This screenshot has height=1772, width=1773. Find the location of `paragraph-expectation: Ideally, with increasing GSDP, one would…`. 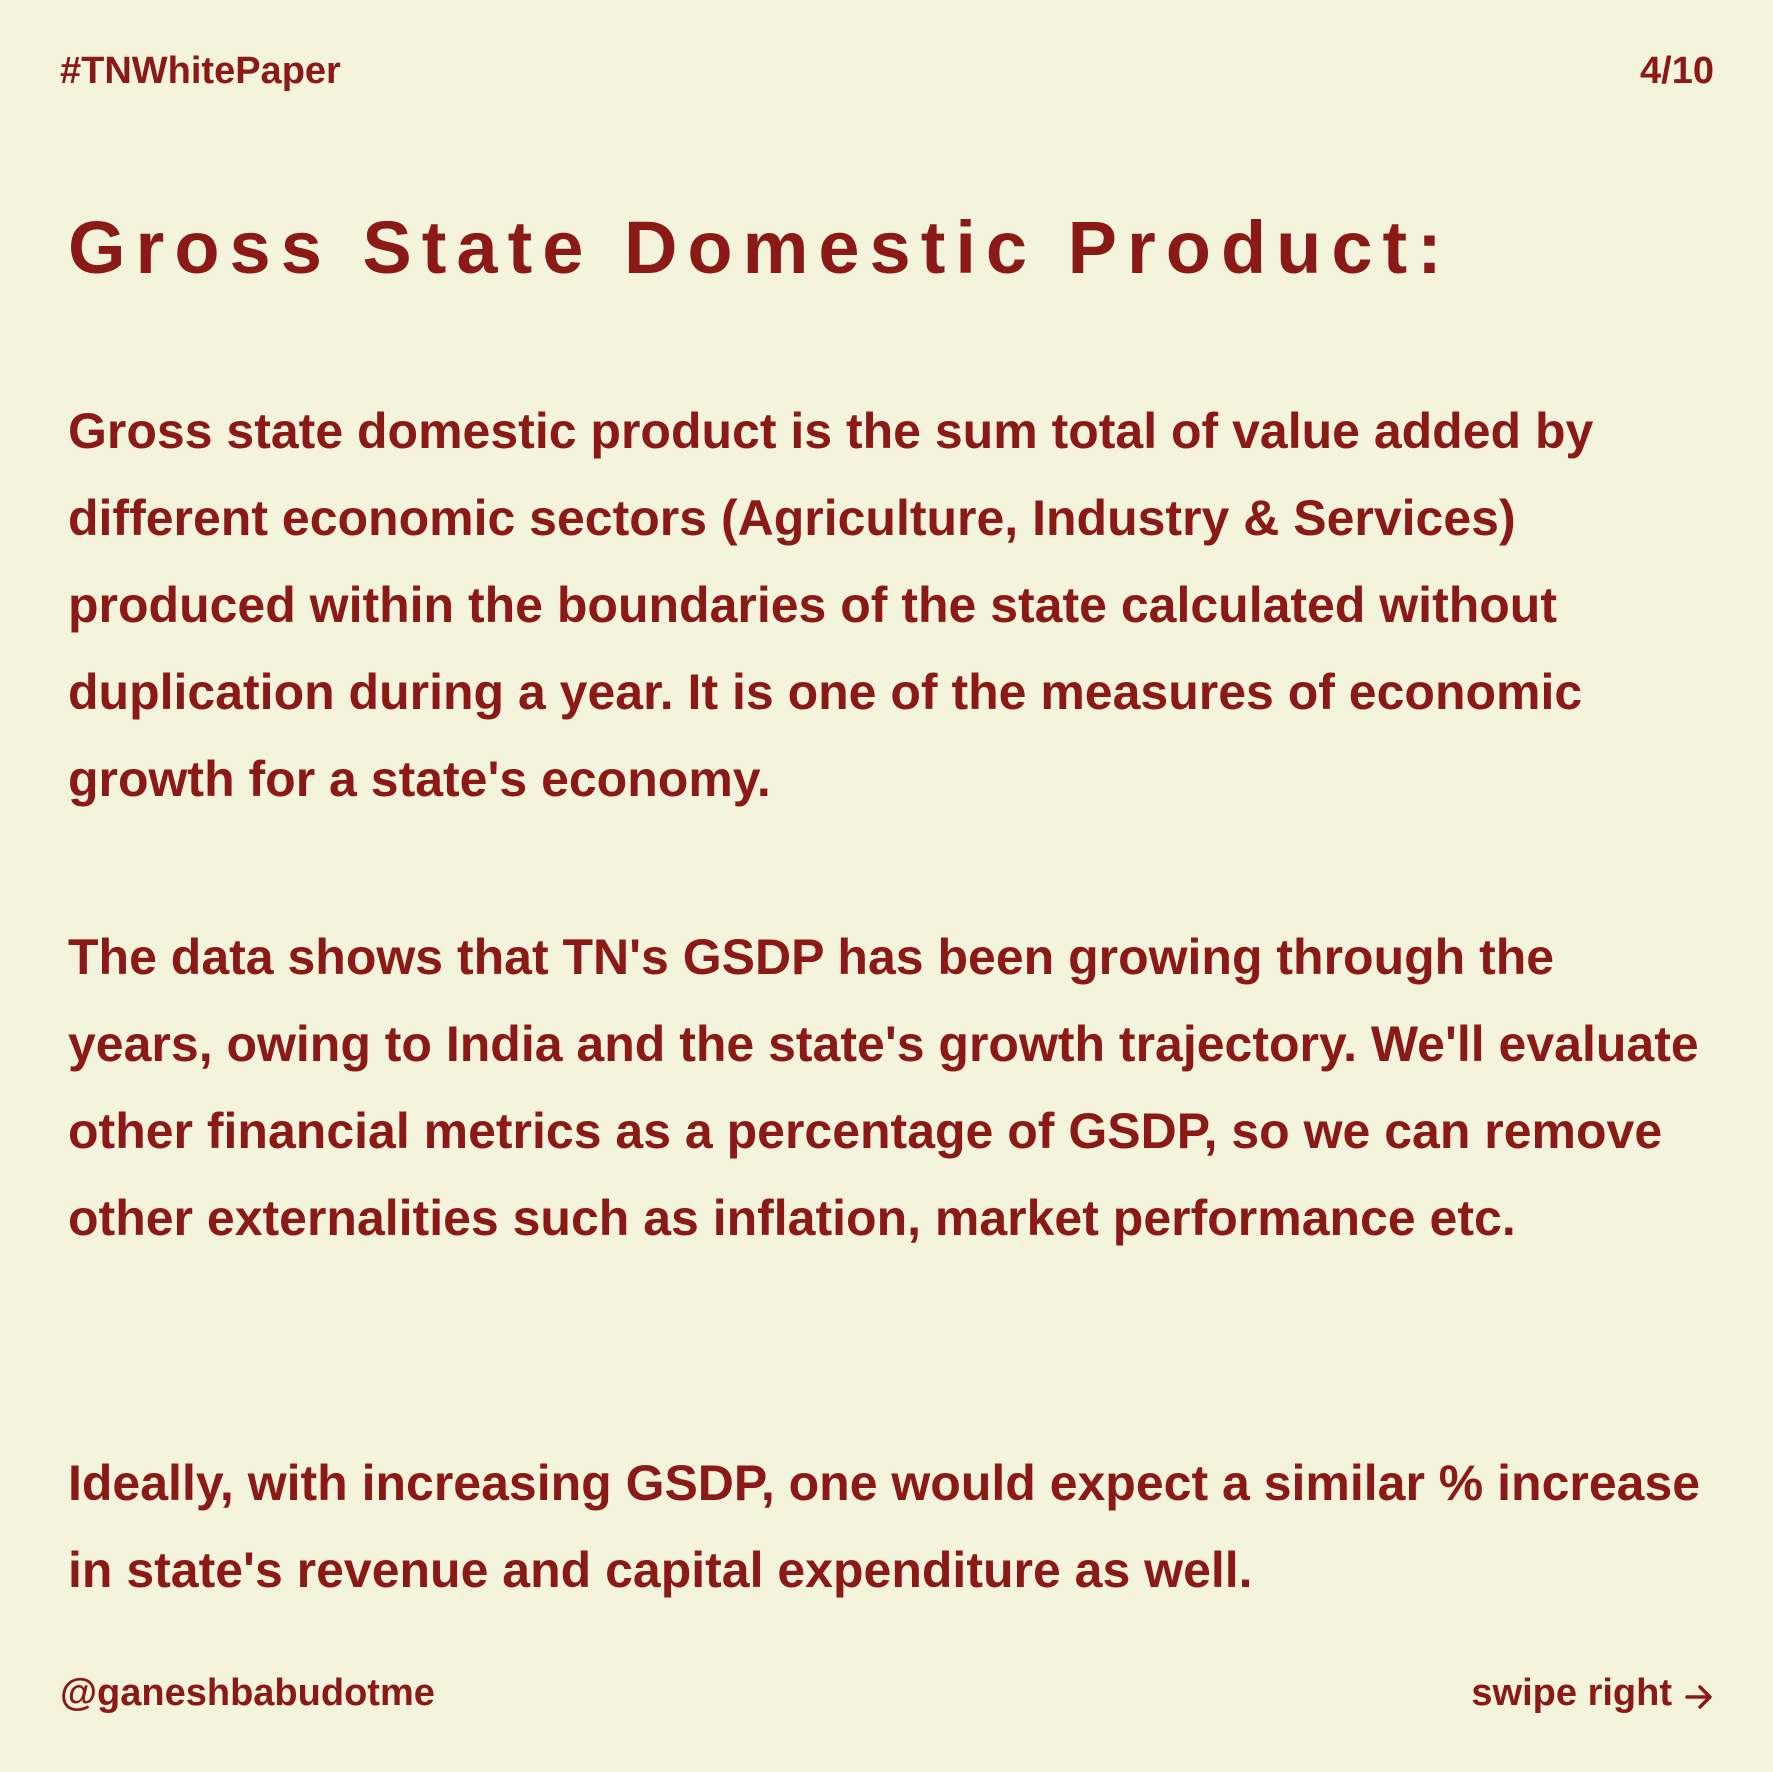

paragraph-expectation: Ideally, with increasing GSDP, one would… is located at coordinates (884, 1526).